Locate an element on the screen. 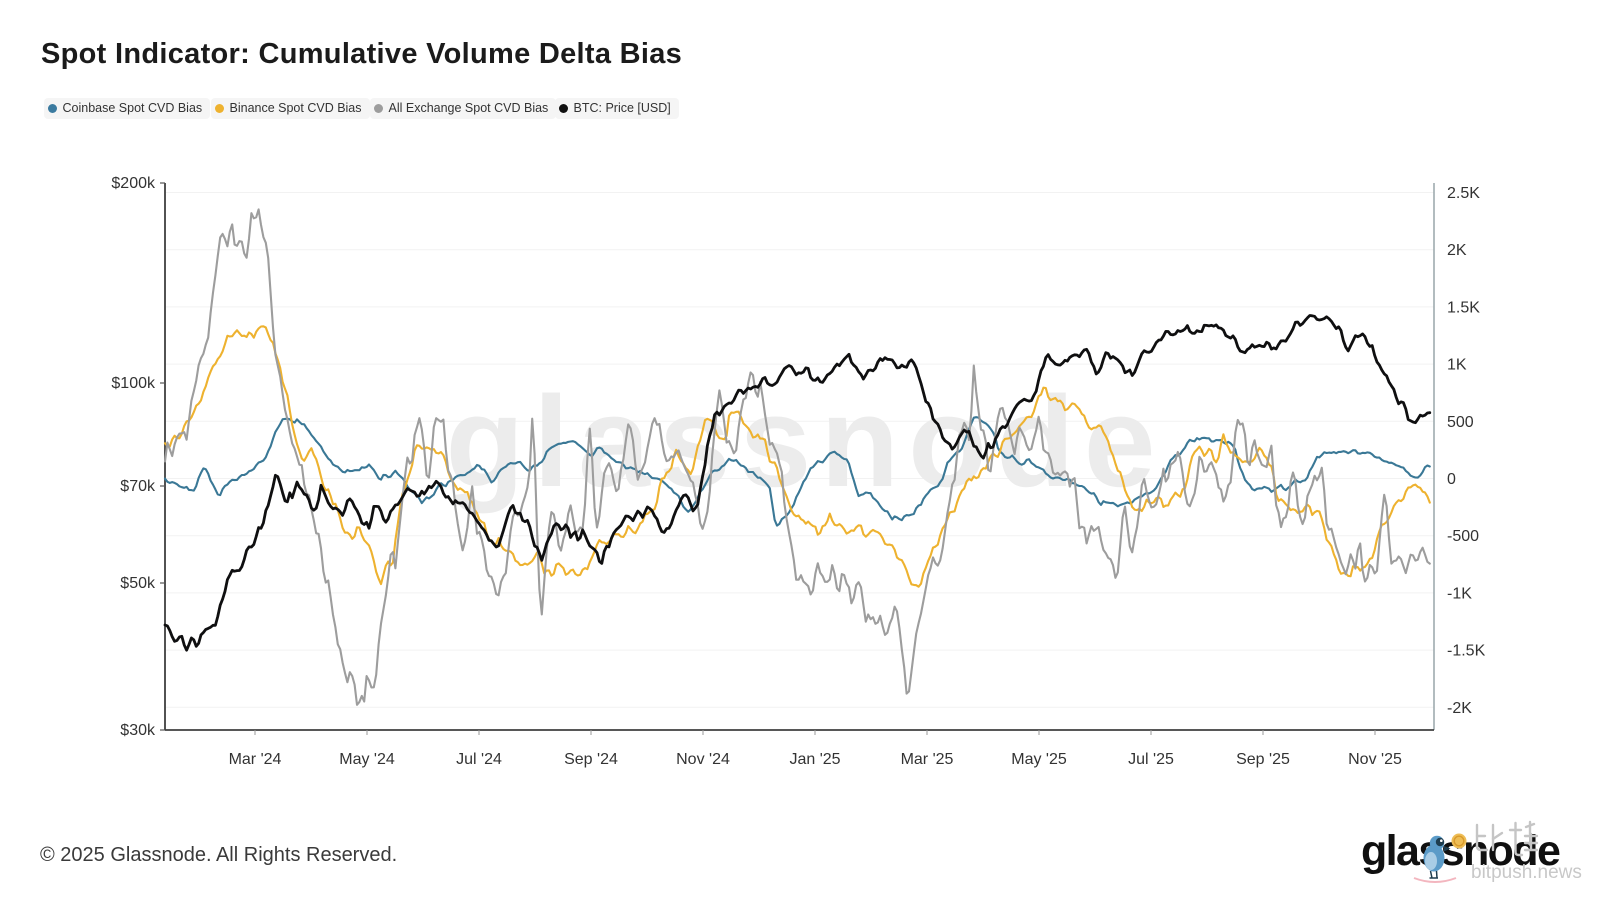  svg-text: $70k is located at coordinates (138, 486).